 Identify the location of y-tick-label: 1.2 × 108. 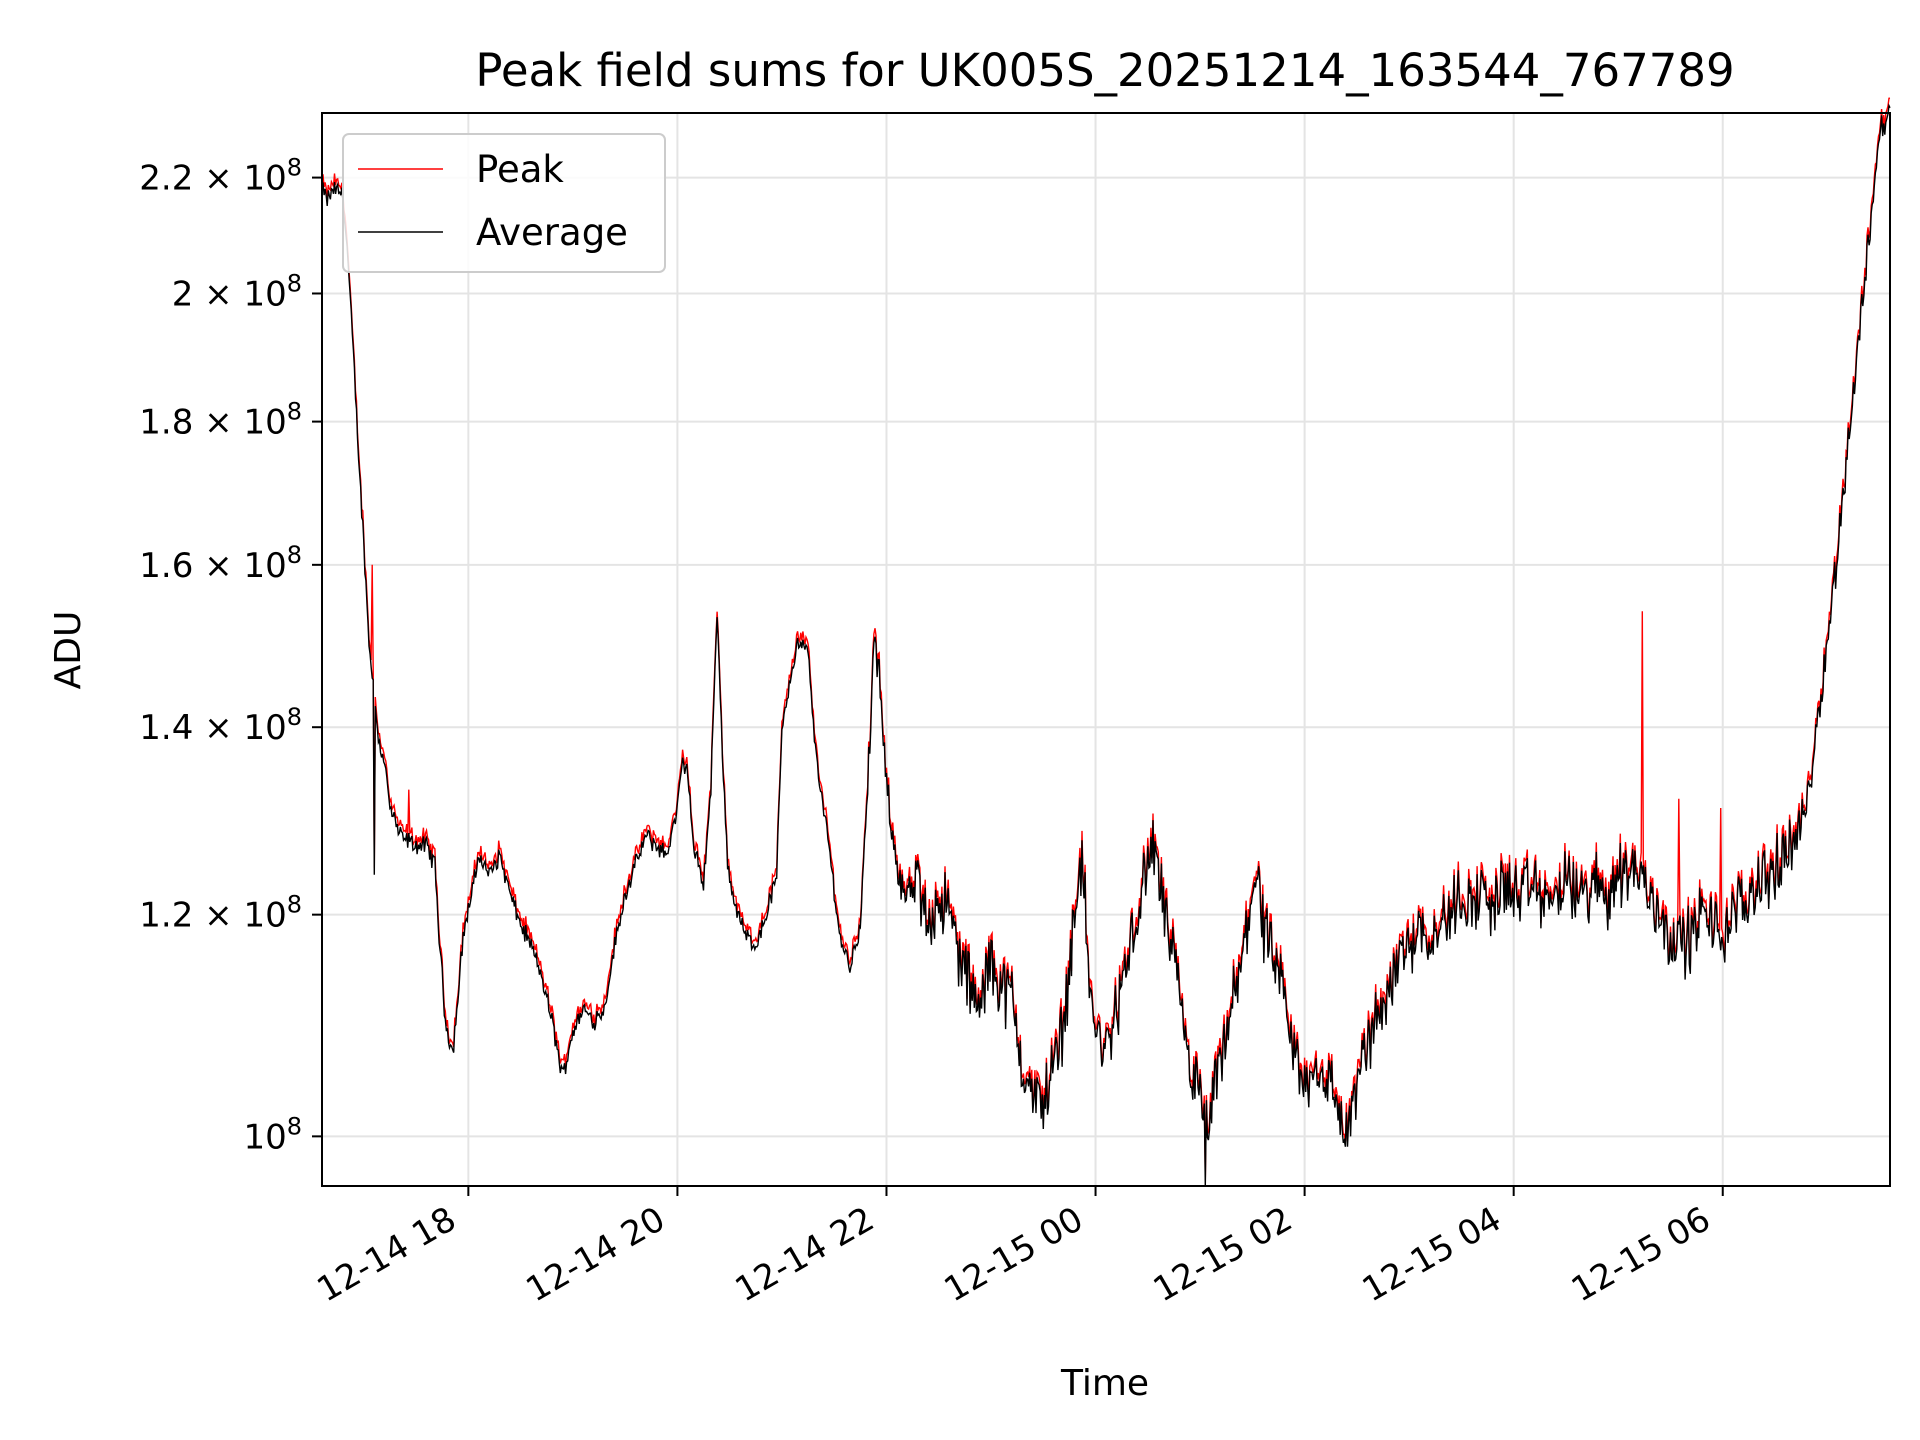
(220, 913).